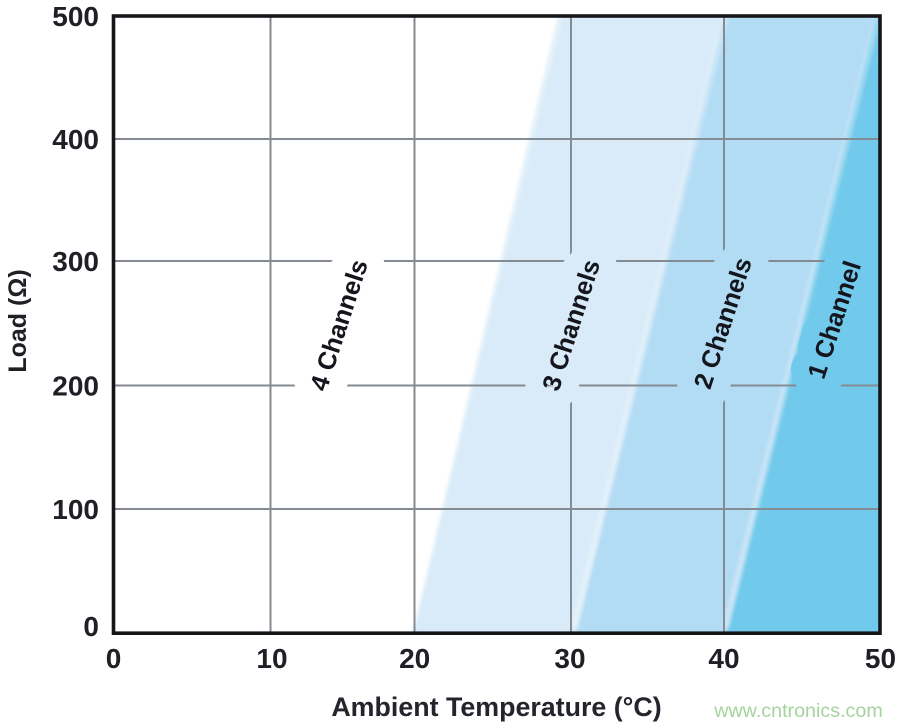 The image size is (900, 727). What do you see at coordinates (75, 261) in the screenshot?
I see `svg-text: 300` at bounding box center [75, 261].